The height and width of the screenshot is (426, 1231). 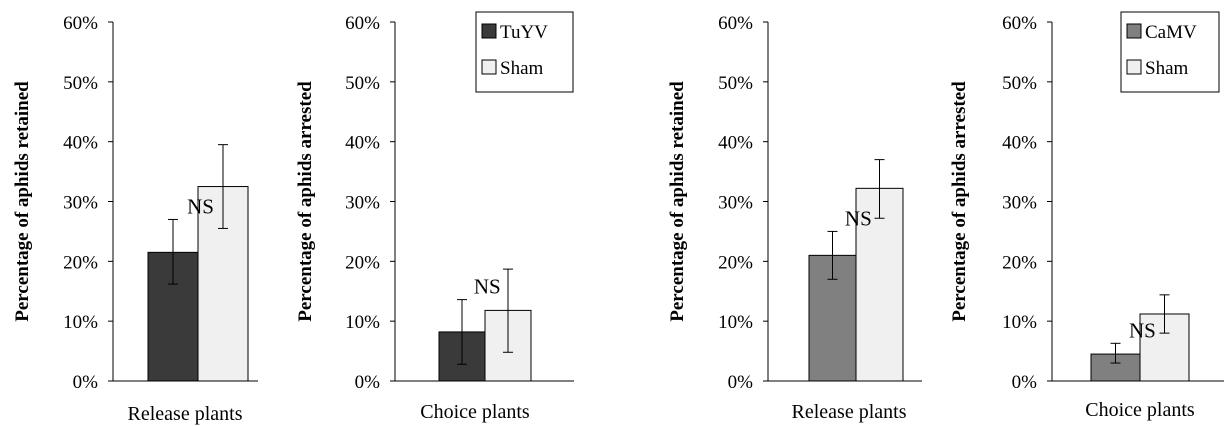 I want to click on legend: CaMV Sham, so click(x=1170, y=52).